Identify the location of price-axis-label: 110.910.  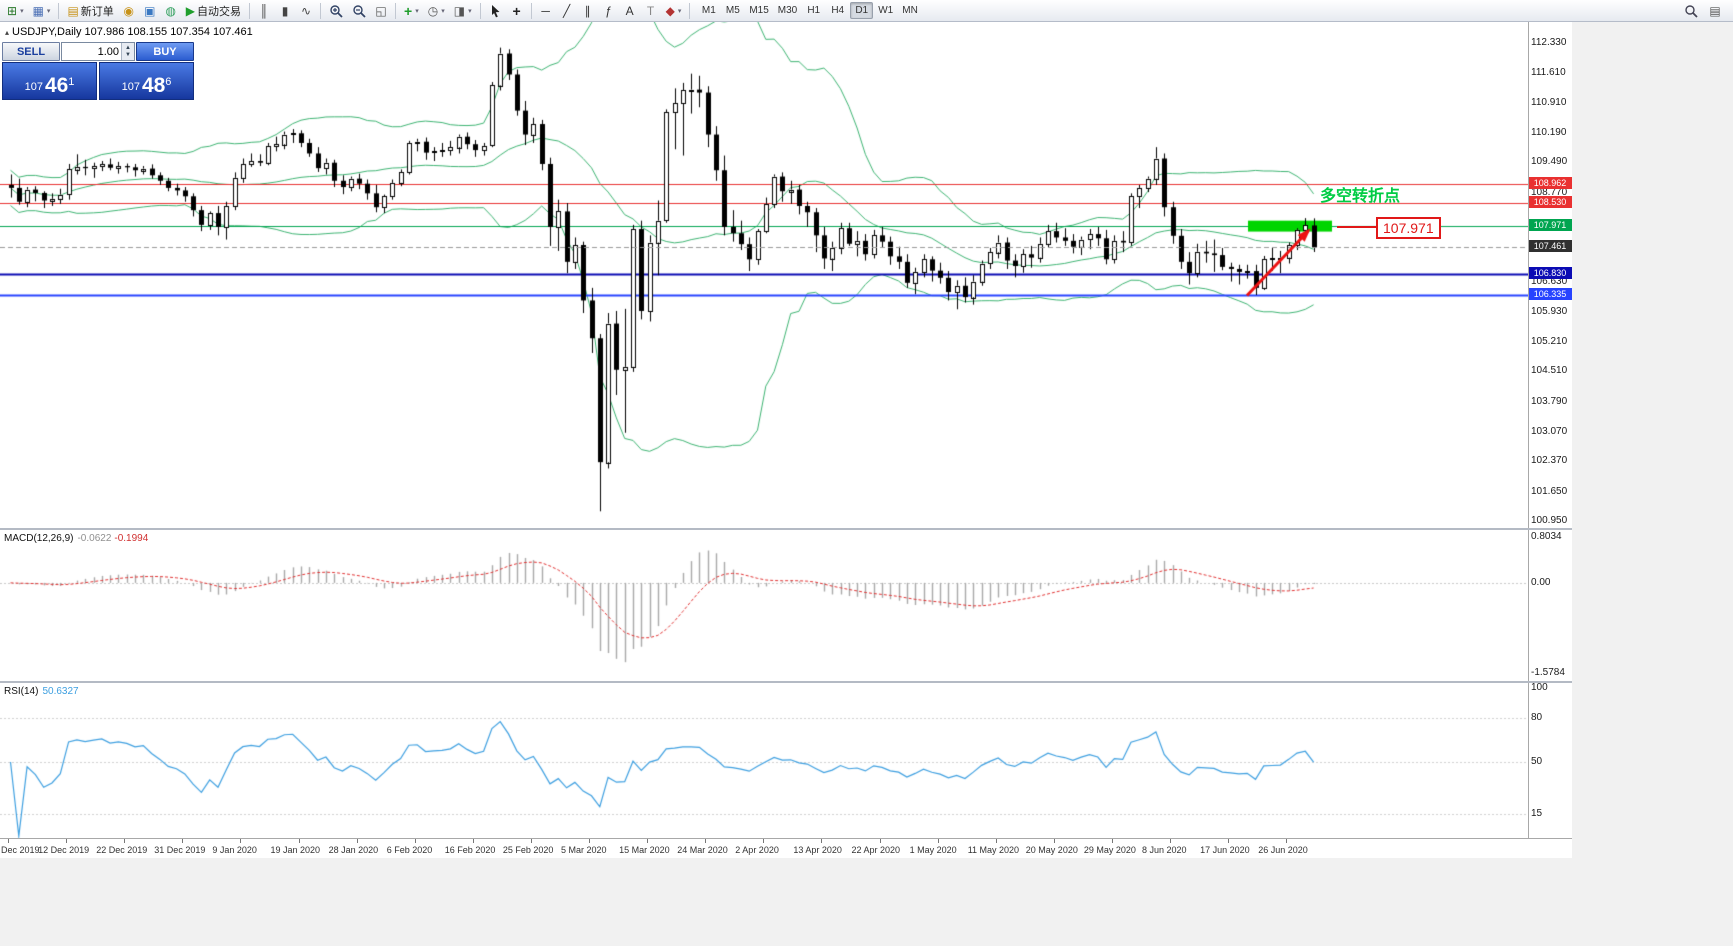
(1549, 102).